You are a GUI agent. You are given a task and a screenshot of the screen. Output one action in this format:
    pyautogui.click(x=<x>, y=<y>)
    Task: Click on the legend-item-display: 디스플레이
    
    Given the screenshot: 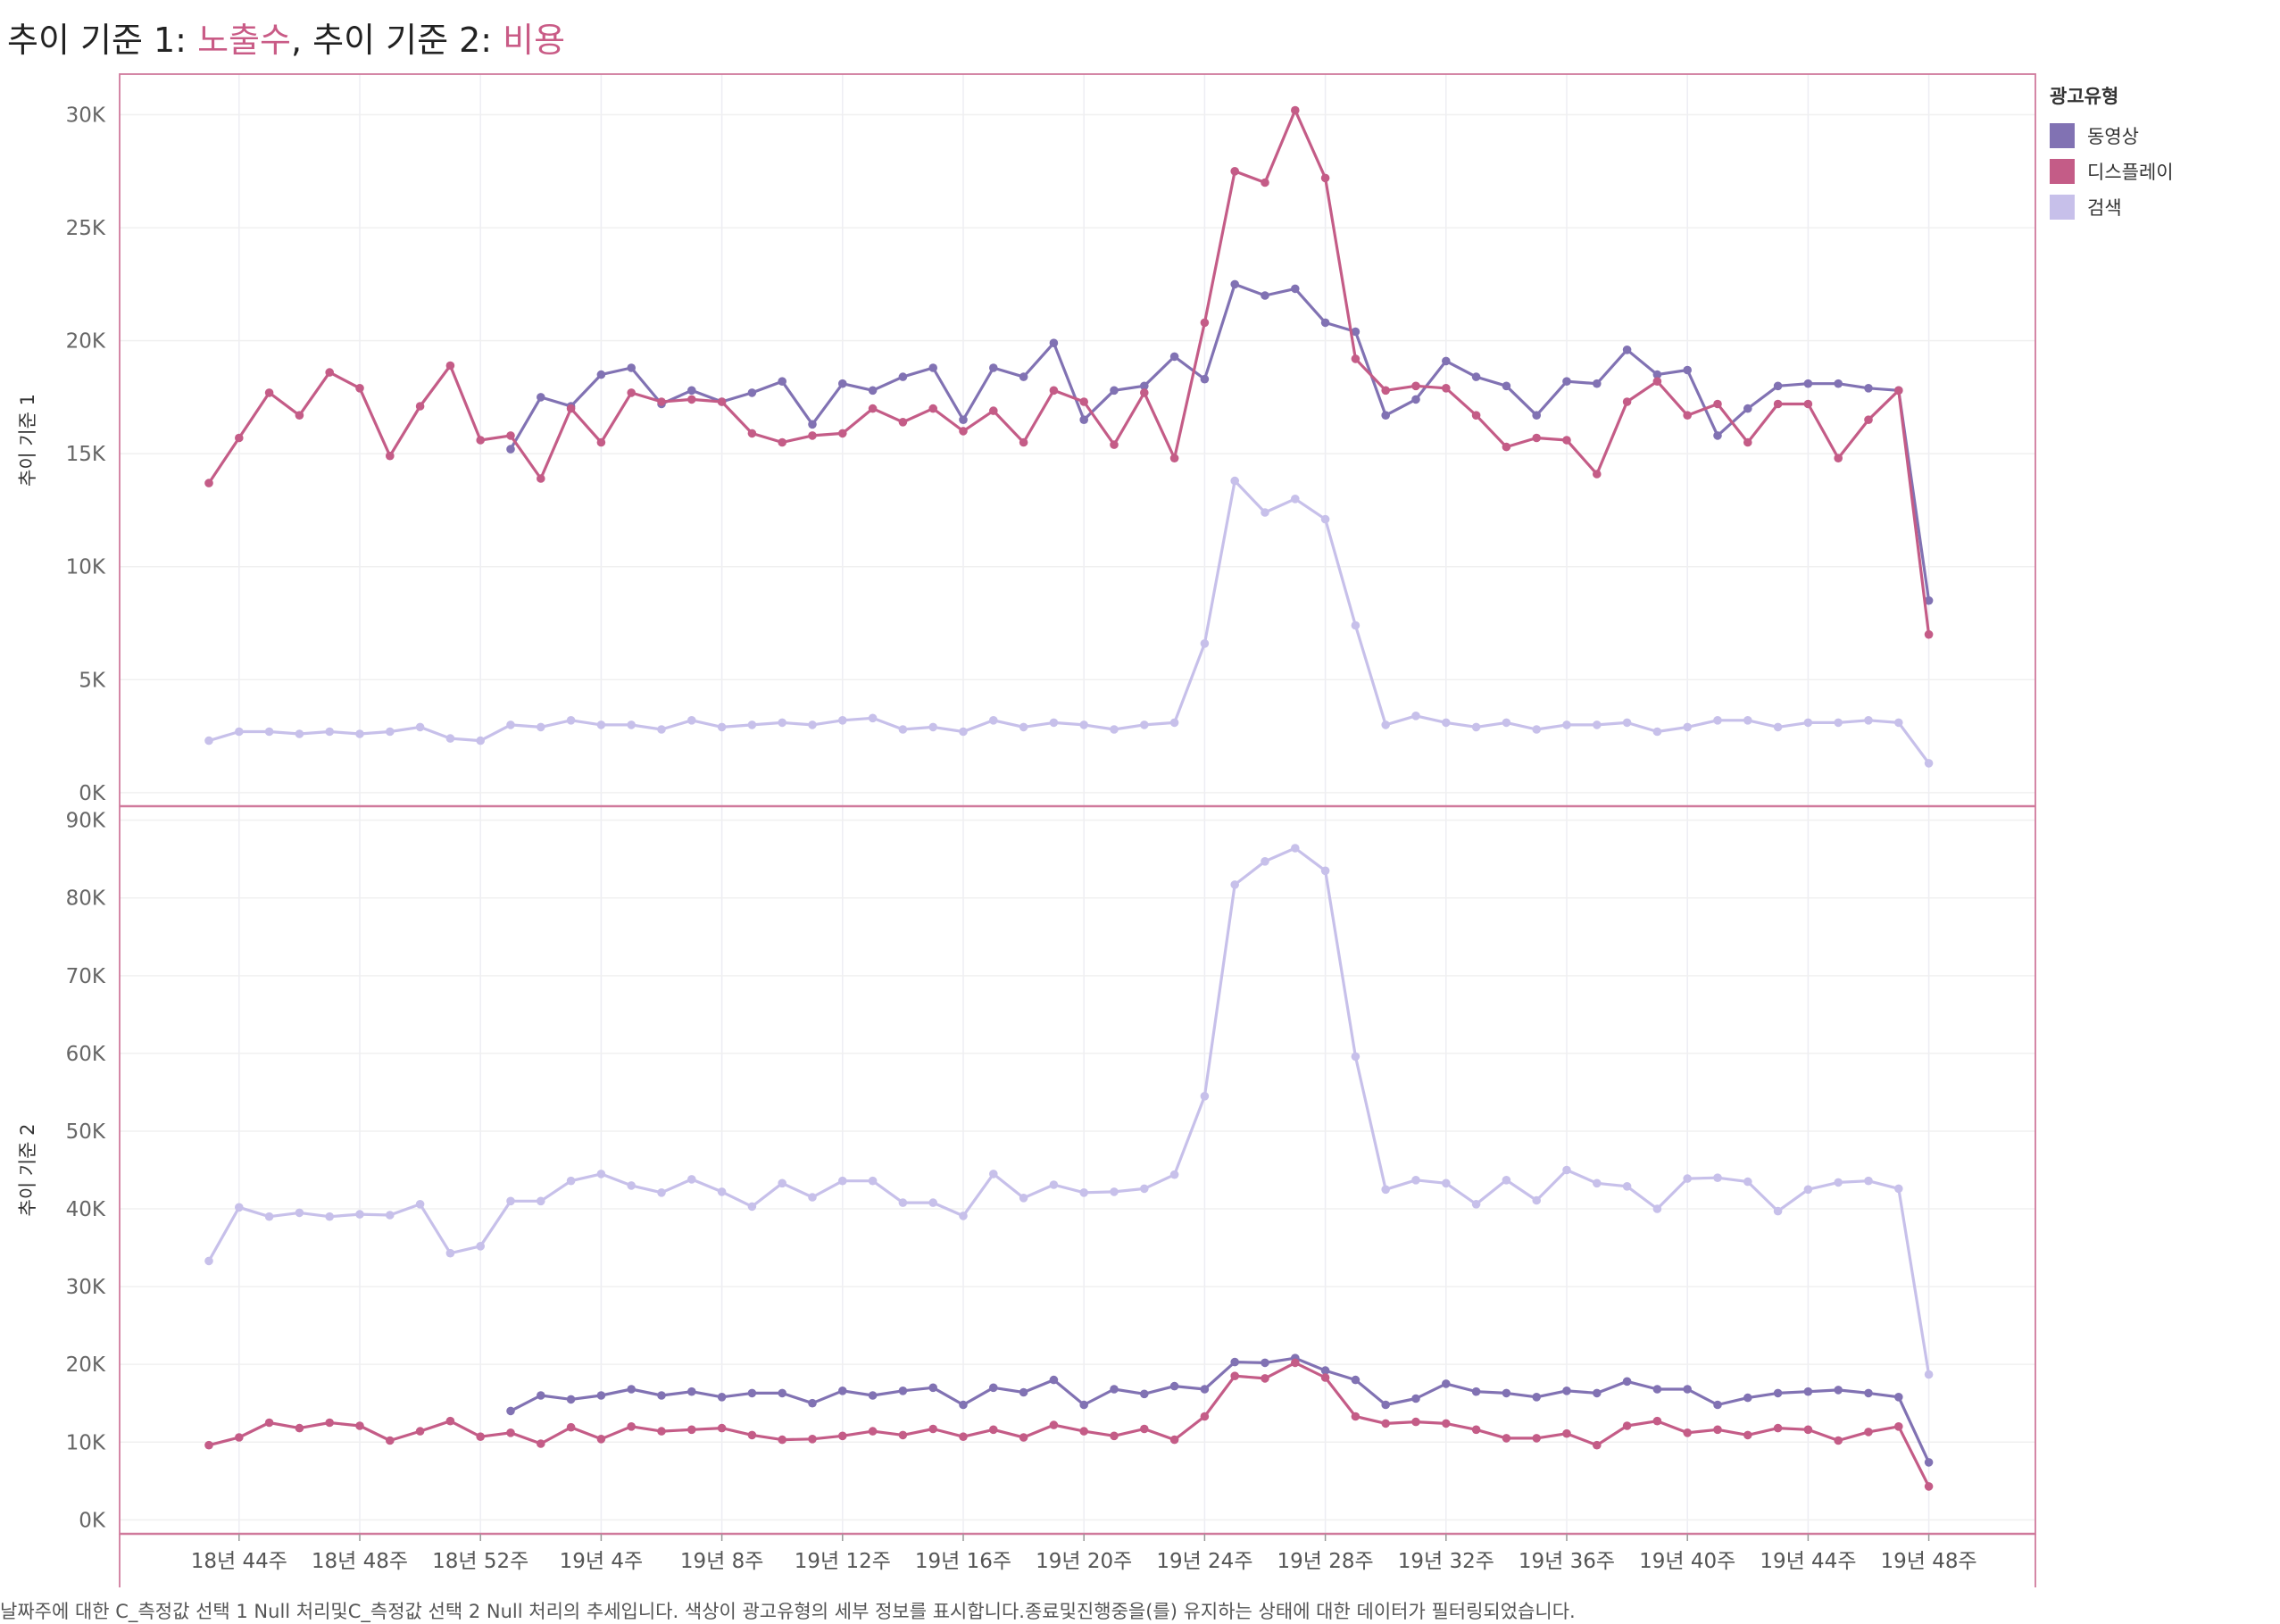 What is the action you would take?
    pyautogui.click(x=2112, y=171)
    